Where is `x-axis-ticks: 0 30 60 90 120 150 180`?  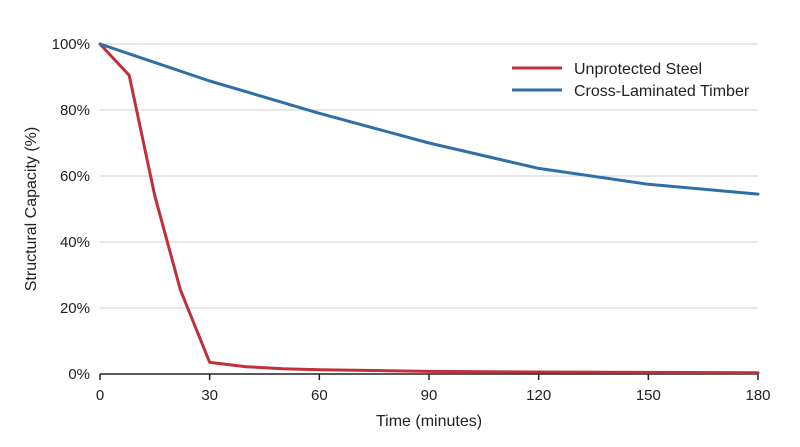 x-axis-ticks: 0 30 60 90 120 150 180 is located at coordinates (433, 389).